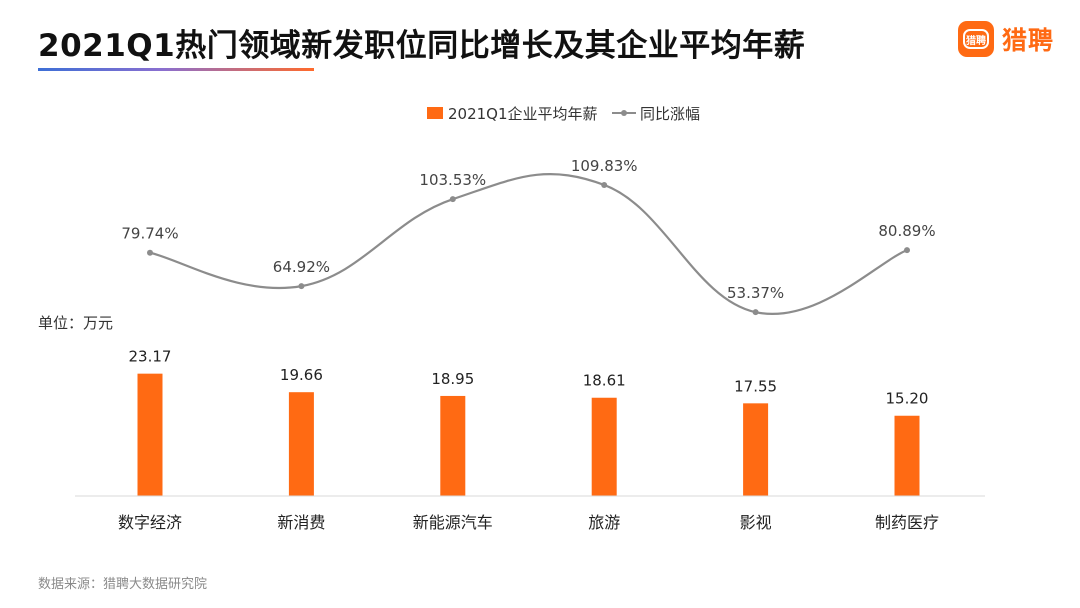 This screenshot has height=608, width=1080. Describe the element at coordinates (604, 522) in the screenshot. I see `x-tick-label-4: 旅游` at that location.